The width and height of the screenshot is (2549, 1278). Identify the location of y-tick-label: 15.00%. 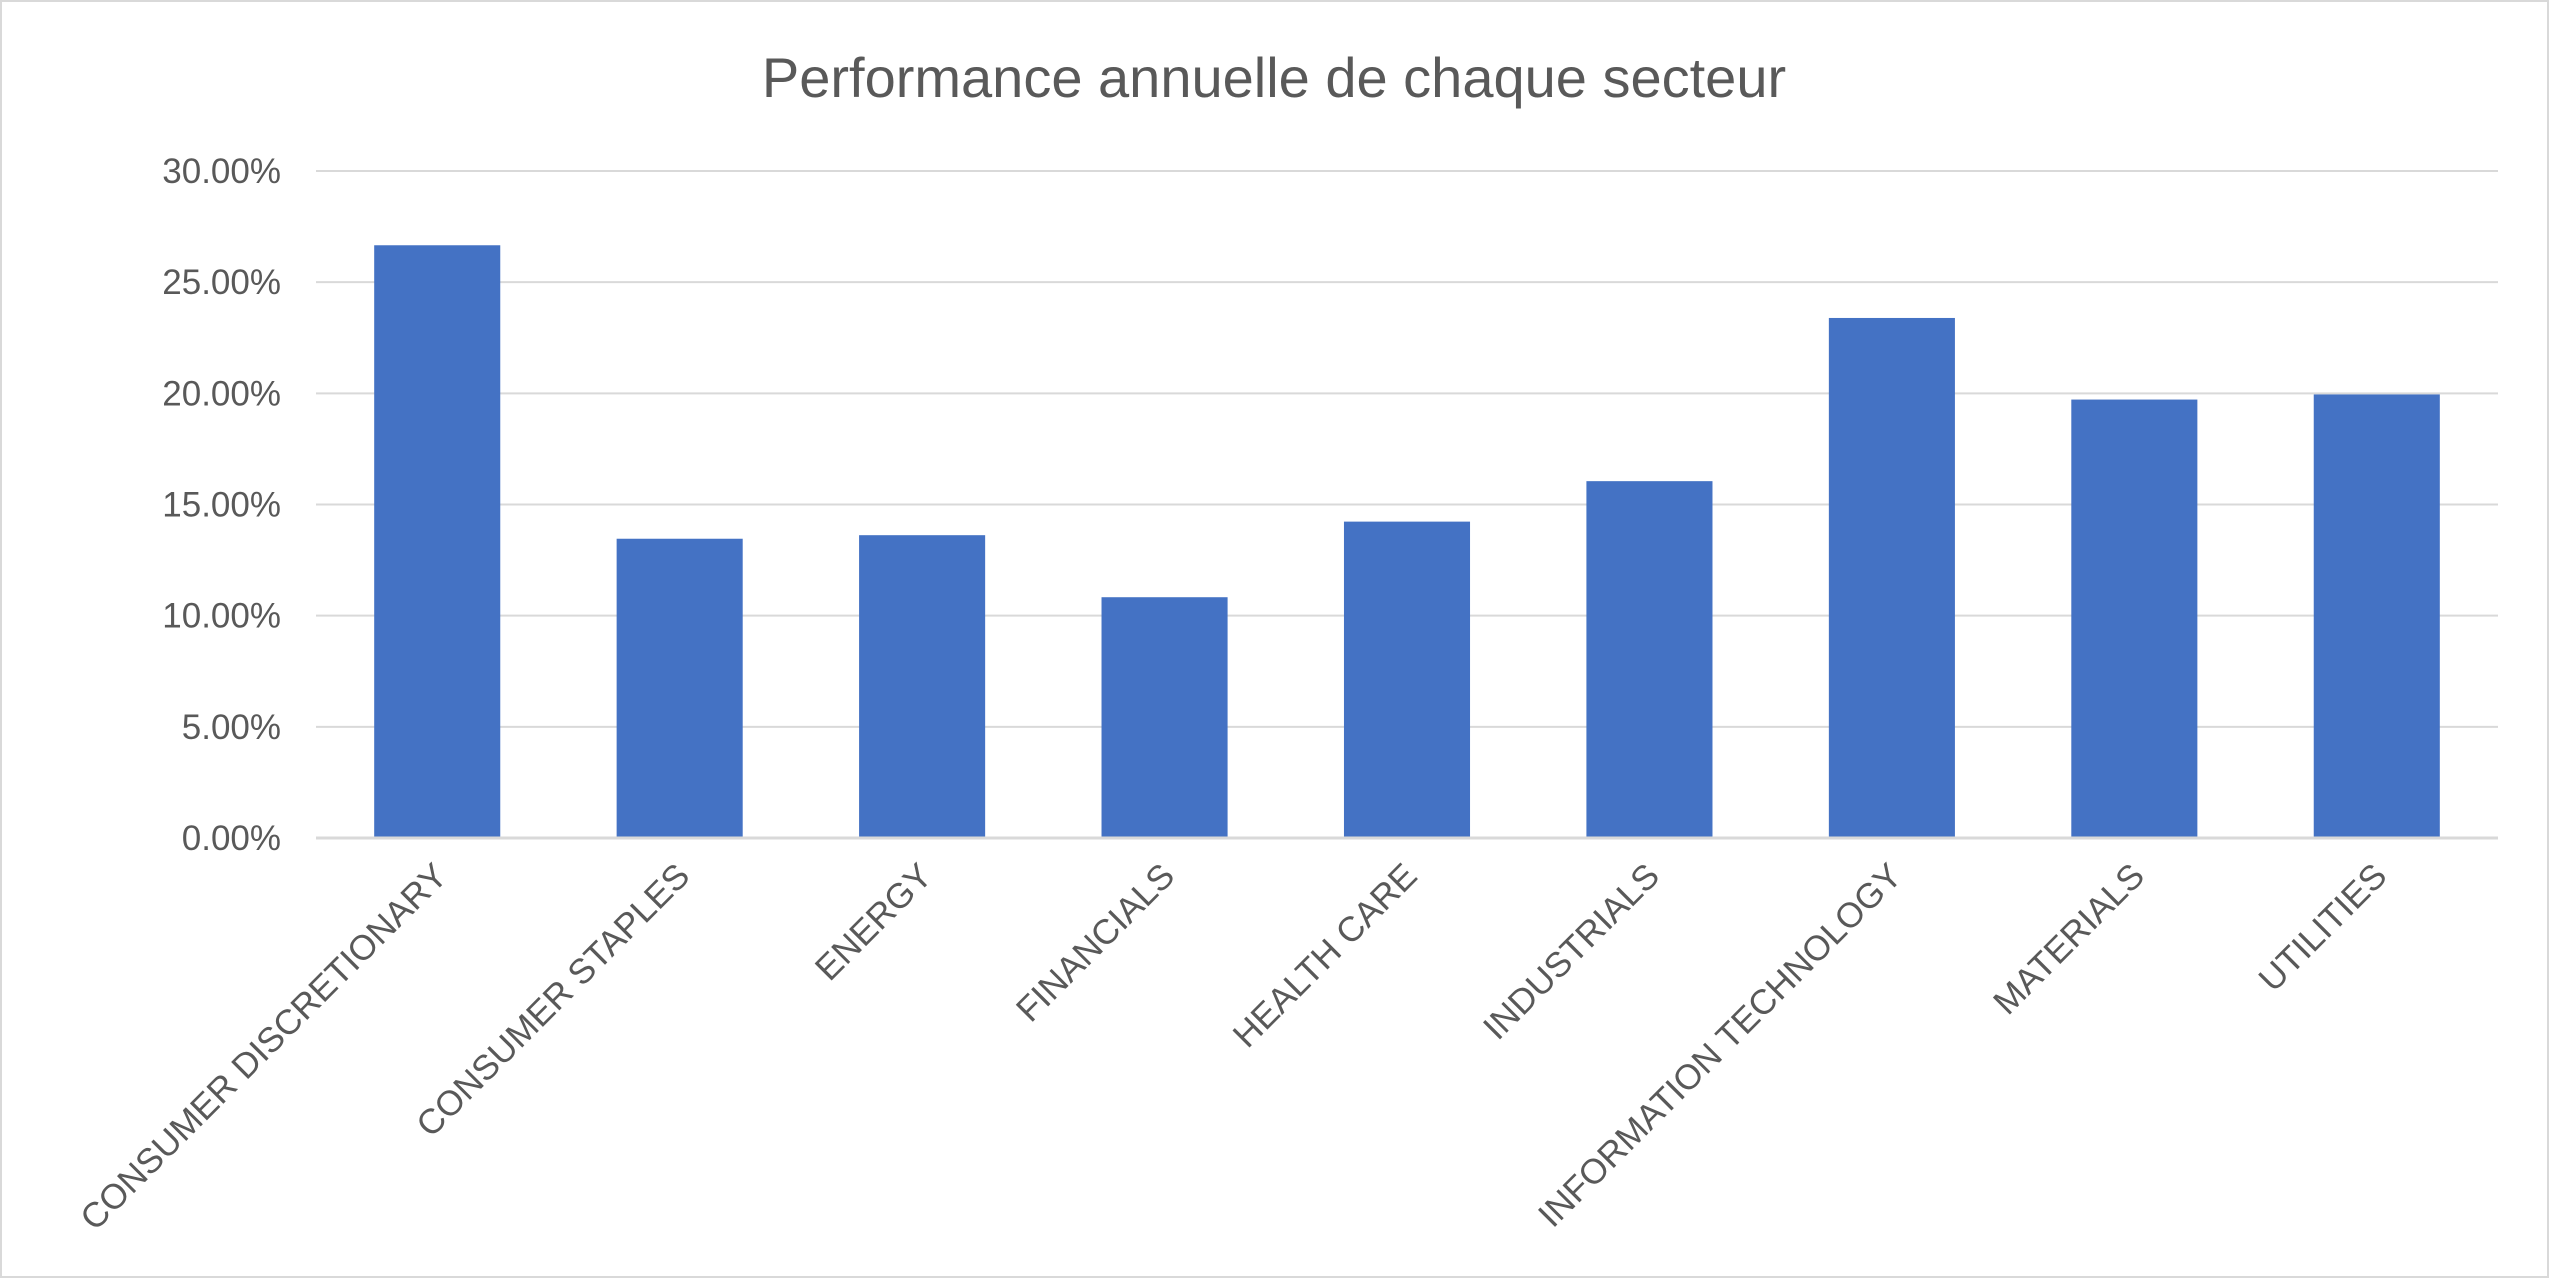
(221, 505).